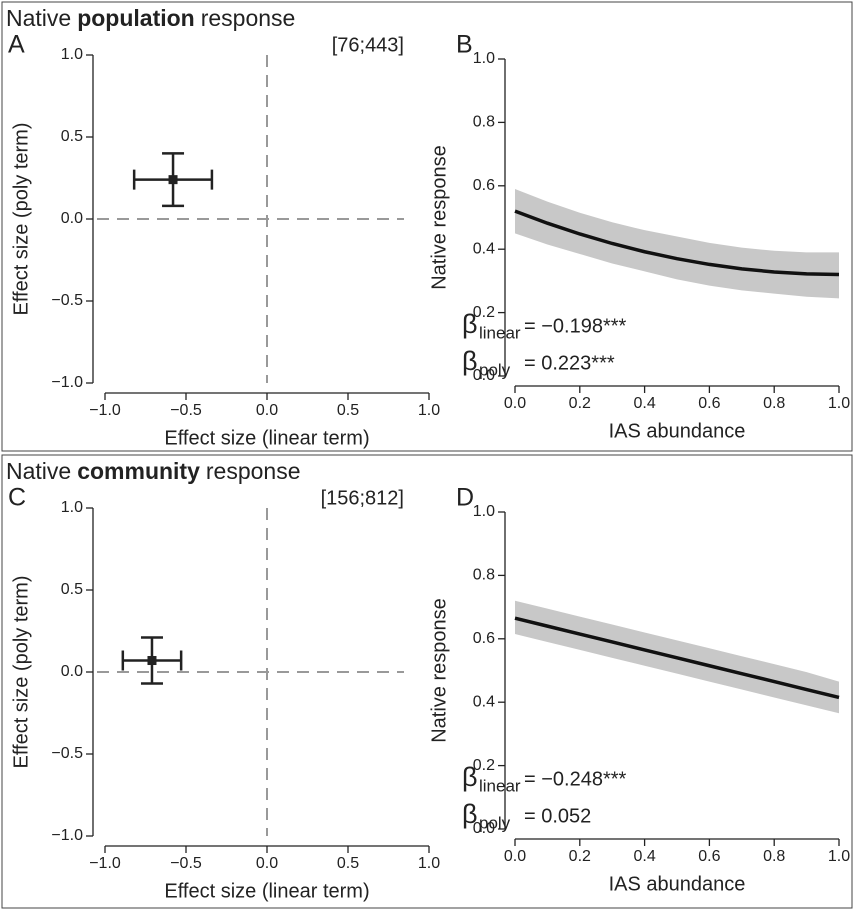  Describe the element at coordinates (17, 498) in the screenshot. I see `panel-label: C` at that location.